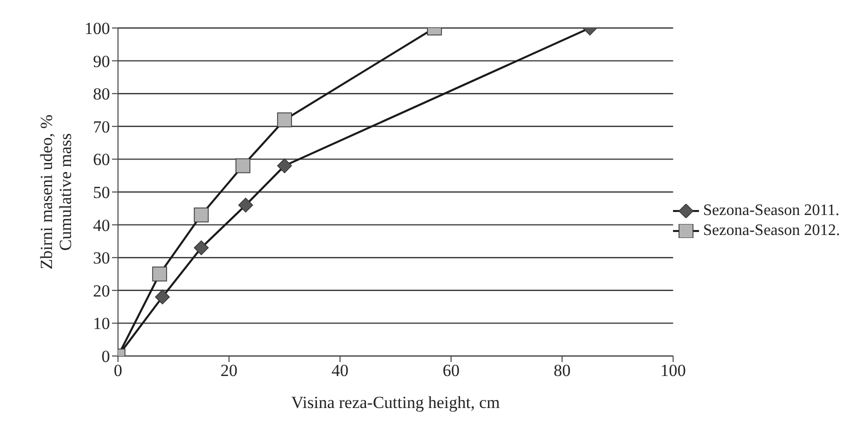 The height and width of the screenshot is (444, 868). I want to click on x-tick-label: 20, so click(229, 370).